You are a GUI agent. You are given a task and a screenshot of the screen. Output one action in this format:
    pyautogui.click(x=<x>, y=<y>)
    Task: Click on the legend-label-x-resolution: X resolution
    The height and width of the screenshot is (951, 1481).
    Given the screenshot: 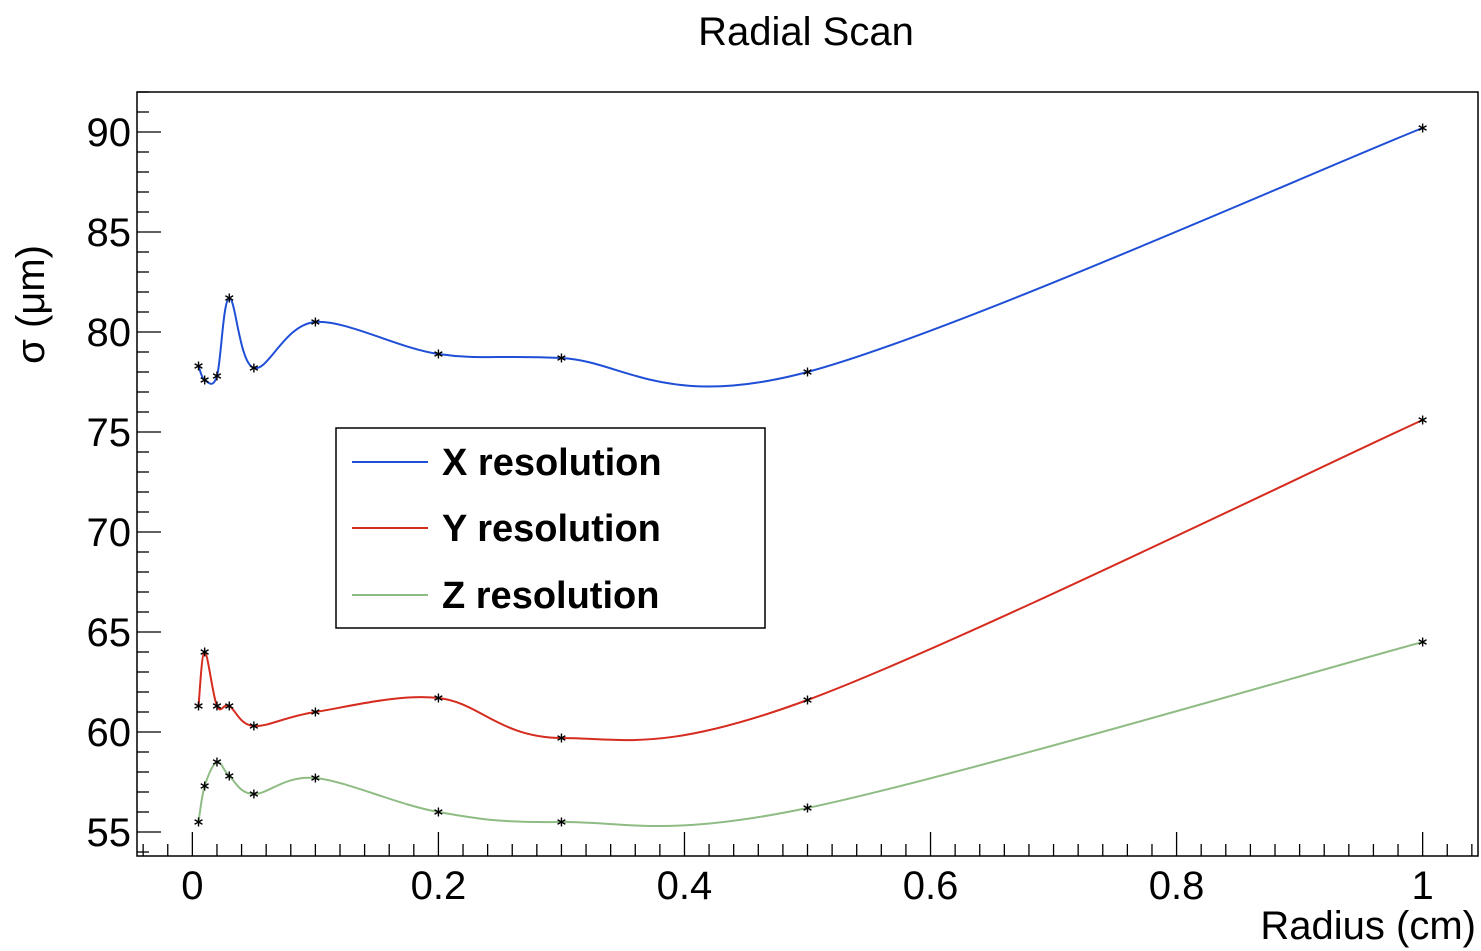 What is the action you would take?
    pyautogui.click(x=552, y=463)
    